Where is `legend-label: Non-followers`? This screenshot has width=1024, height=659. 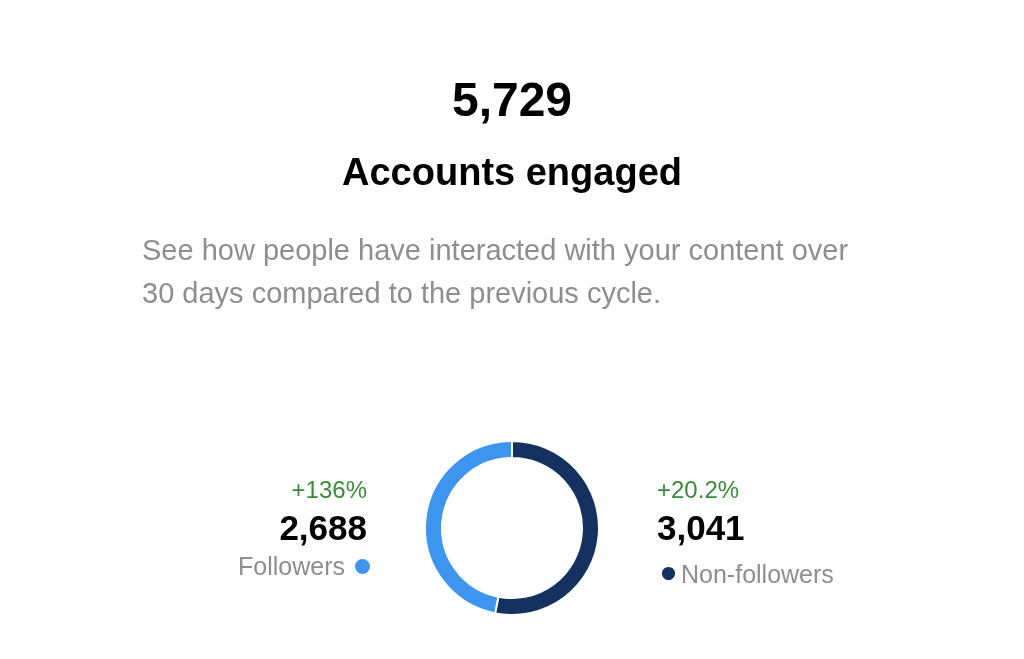
legend-label: Non-followers is located at coordinates (757, 573).